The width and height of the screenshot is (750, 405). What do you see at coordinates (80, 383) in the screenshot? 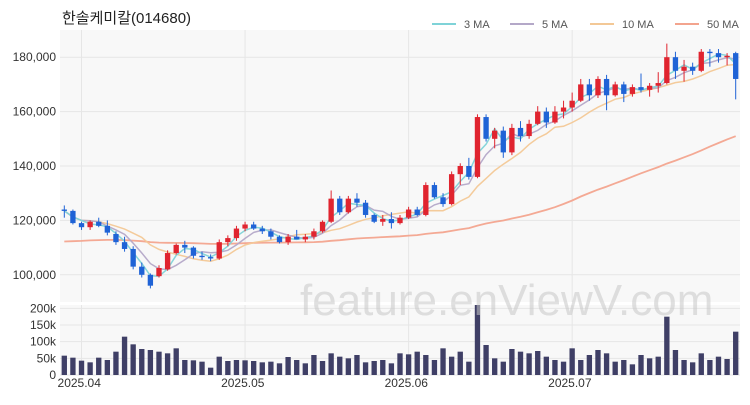
I see `date-tick-label: 2025.04` at bounding box center [80, 383].